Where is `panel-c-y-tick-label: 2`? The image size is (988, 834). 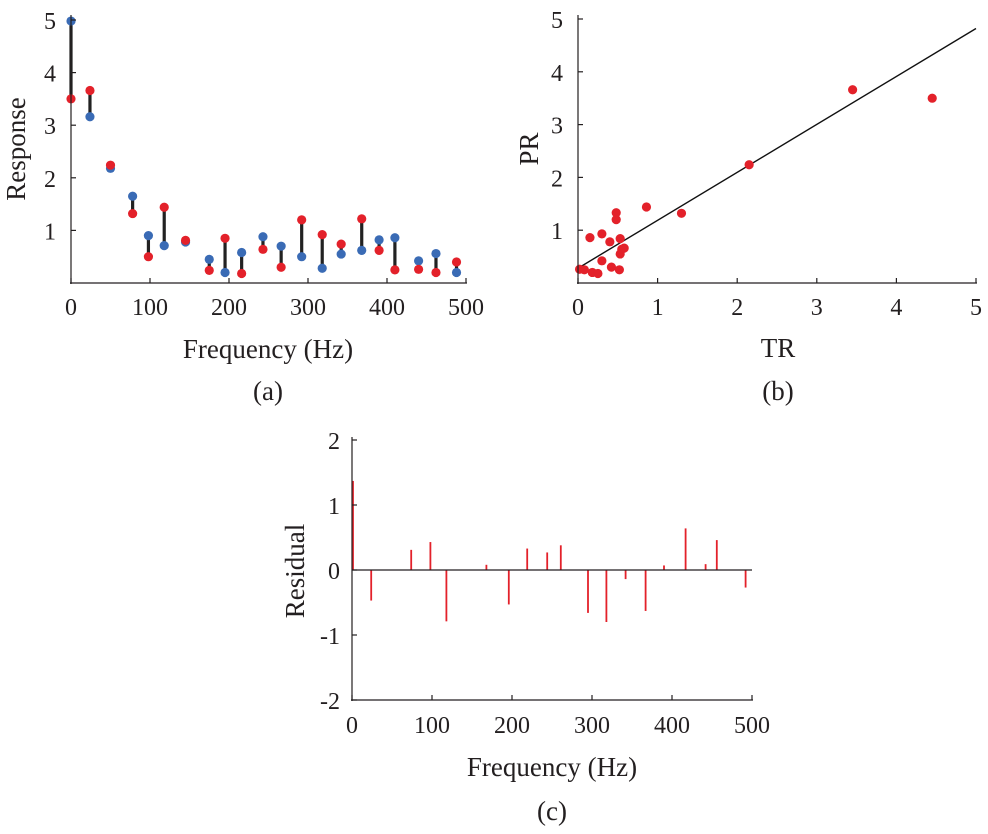 panel-c-y-tick-label: 2 is located at coordinates (334, 442).